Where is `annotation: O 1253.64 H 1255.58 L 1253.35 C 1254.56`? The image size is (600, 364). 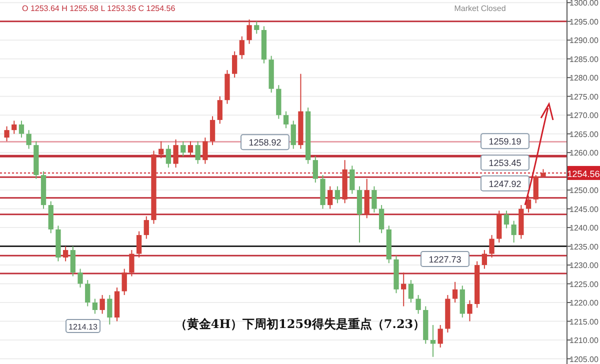 annotation: O 1253.64 H 1255.58 L 1253.35 C 1254.56 is located at coordinates (99, 8).